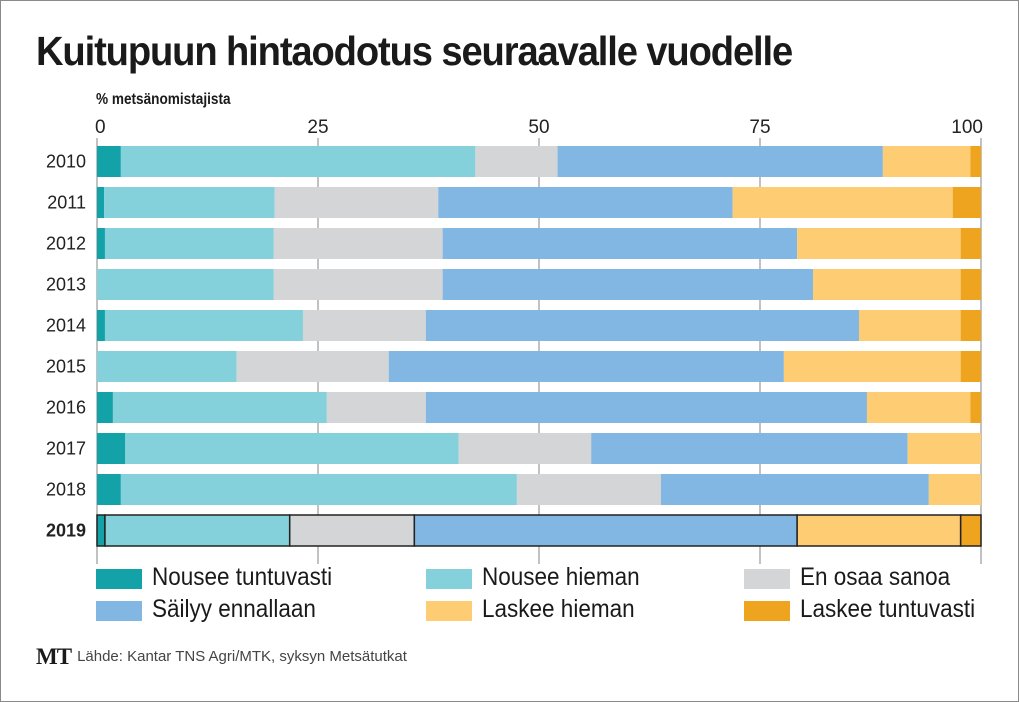  What do you see at coordinates (54, 656) in the screenshot?
I see `mt-logo: MT` at bounding box center [54, 656].